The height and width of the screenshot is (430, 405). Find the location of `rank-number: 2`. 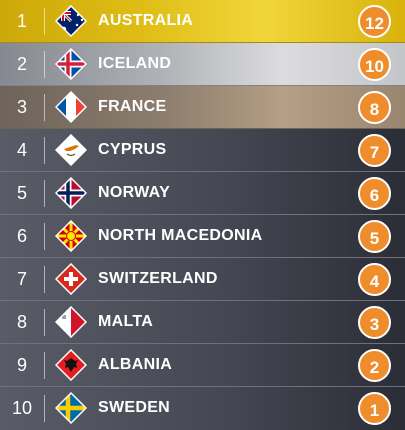

rank-number: 2 is located at coordinates (21, 64).